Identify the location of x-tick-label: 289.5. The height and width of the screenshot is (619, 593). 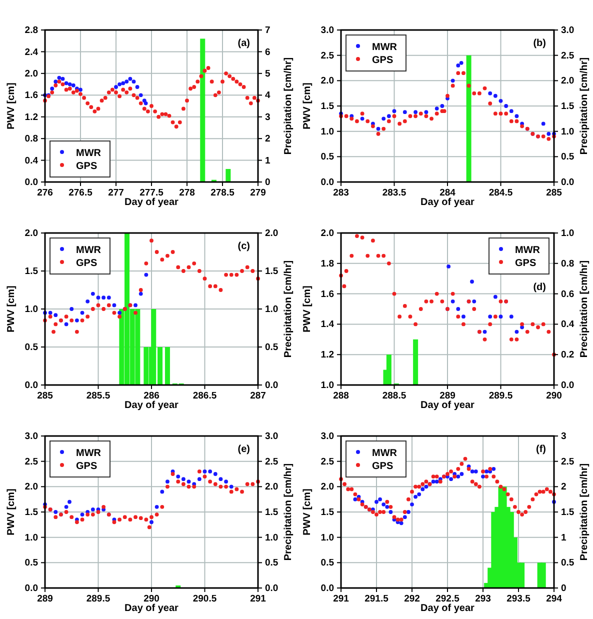
(98, 599).